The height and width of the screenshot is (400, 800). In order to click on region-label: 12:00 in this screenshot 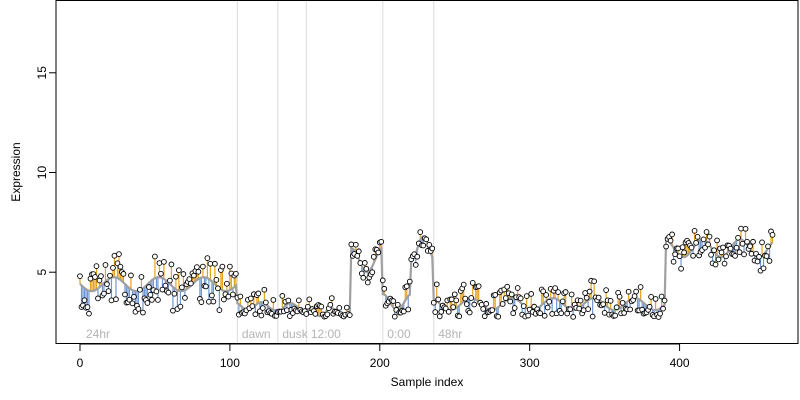, I will do `click(326, 334)`.